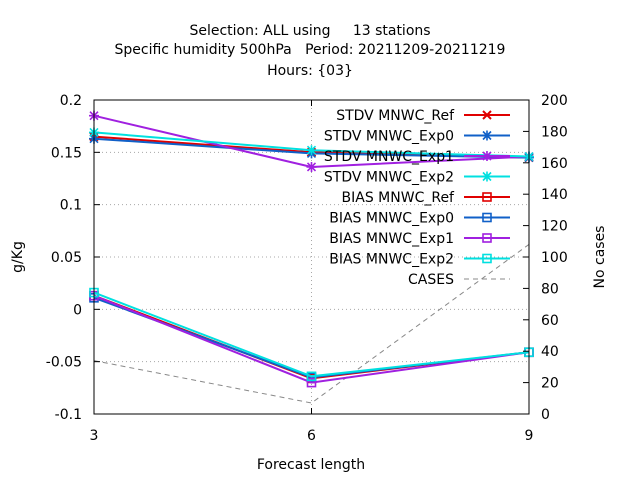 Image resolution: width=640 pixels, height=480 pixels. What do you see at coordinates (550, 352) in the screenshot?
I see `y2-tick-label: 40` at bounding box center [550, 352].